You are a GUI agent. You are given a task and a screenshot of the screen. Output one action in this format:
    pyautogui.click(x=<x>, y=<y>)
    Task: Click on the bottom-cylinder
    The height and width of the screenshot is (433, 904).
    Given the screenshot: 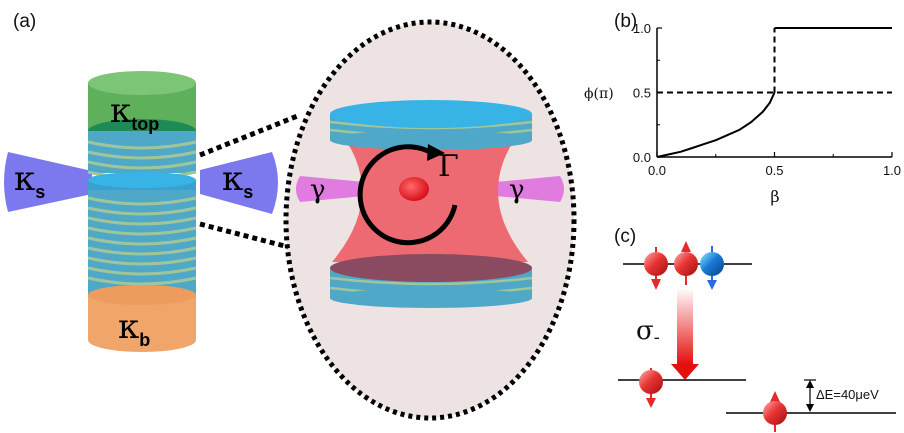 What is the action you would take?
    pyautogui.click(x=142, y=318)
    